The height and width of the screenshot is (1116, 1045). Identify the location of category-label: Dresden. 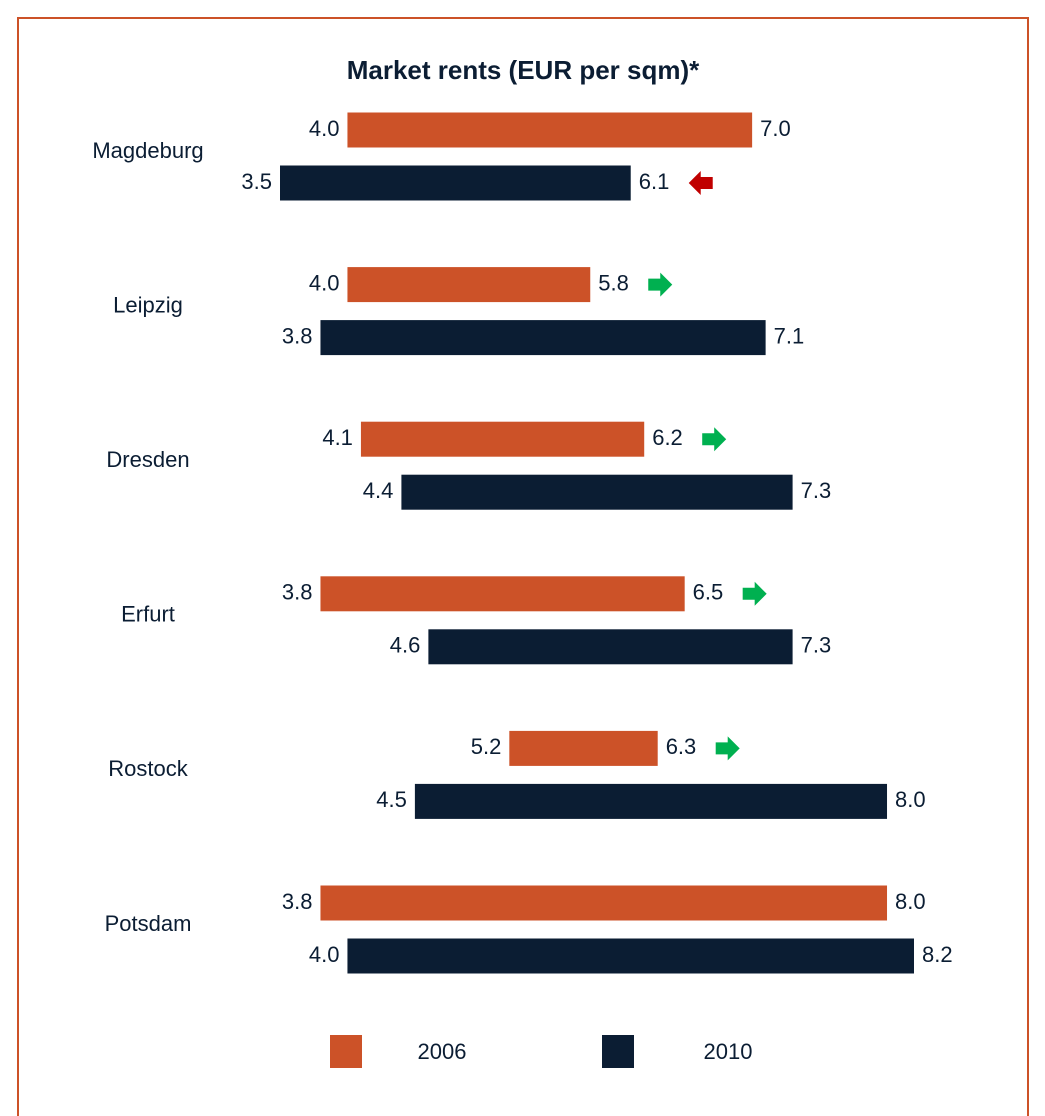
(147, 459).